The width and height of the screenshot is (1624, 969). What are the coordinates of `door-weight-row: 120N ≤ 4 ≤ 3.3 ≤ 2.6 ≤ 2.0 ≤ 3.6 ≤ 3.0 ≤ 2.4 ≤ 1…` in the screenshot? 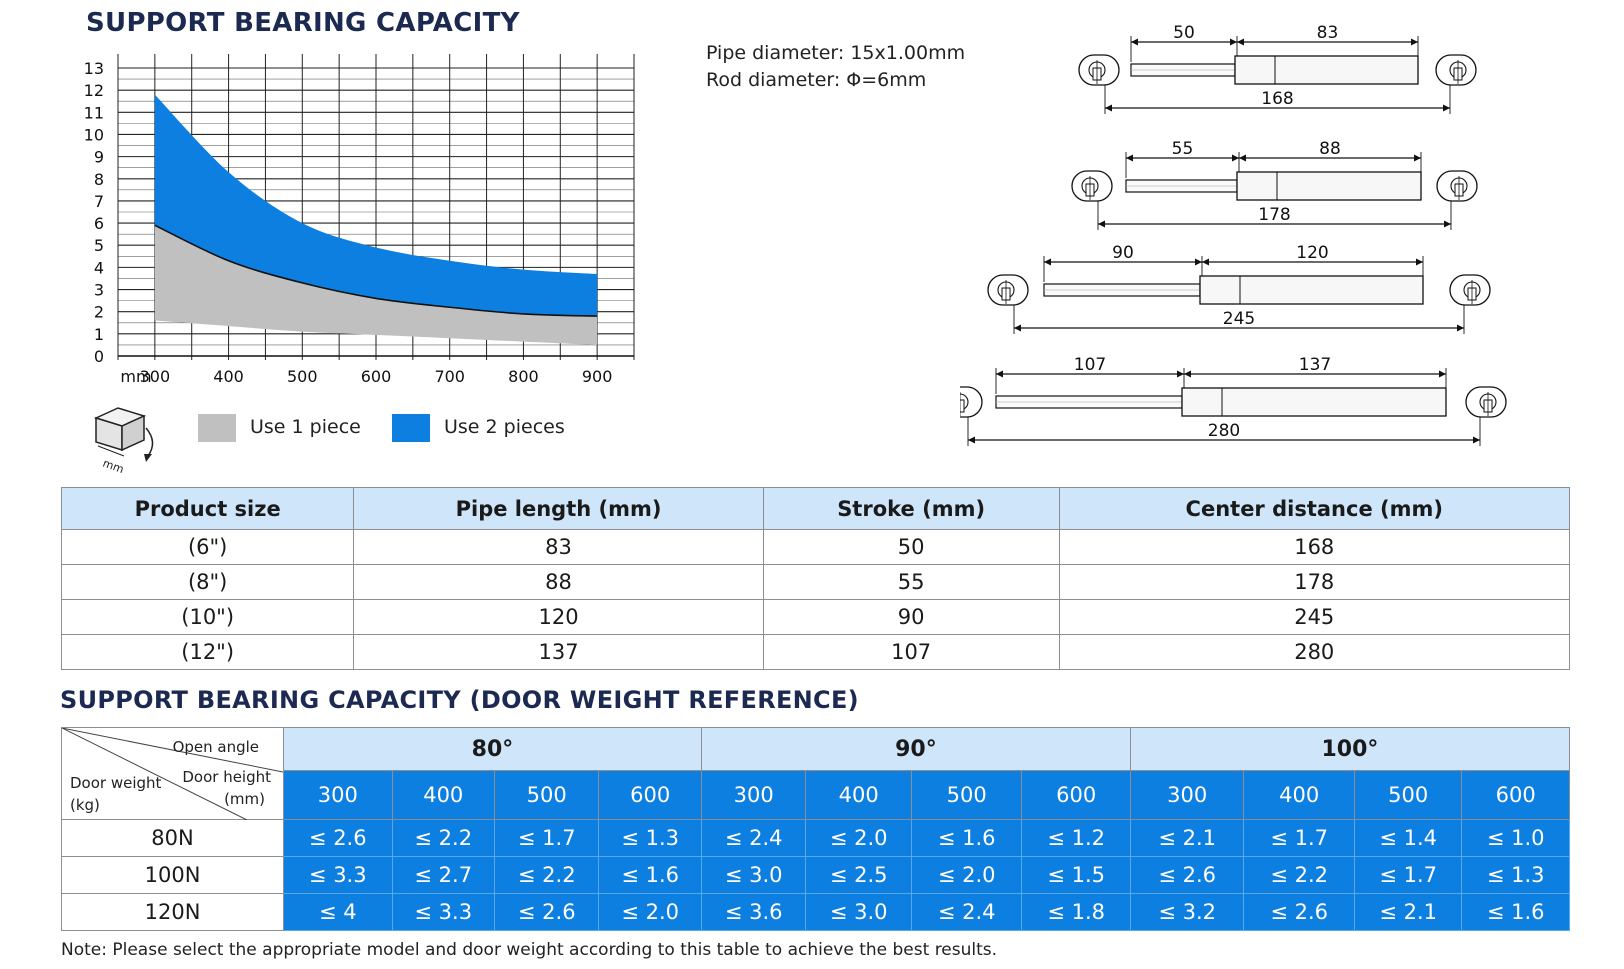 It's located at (815, 912).